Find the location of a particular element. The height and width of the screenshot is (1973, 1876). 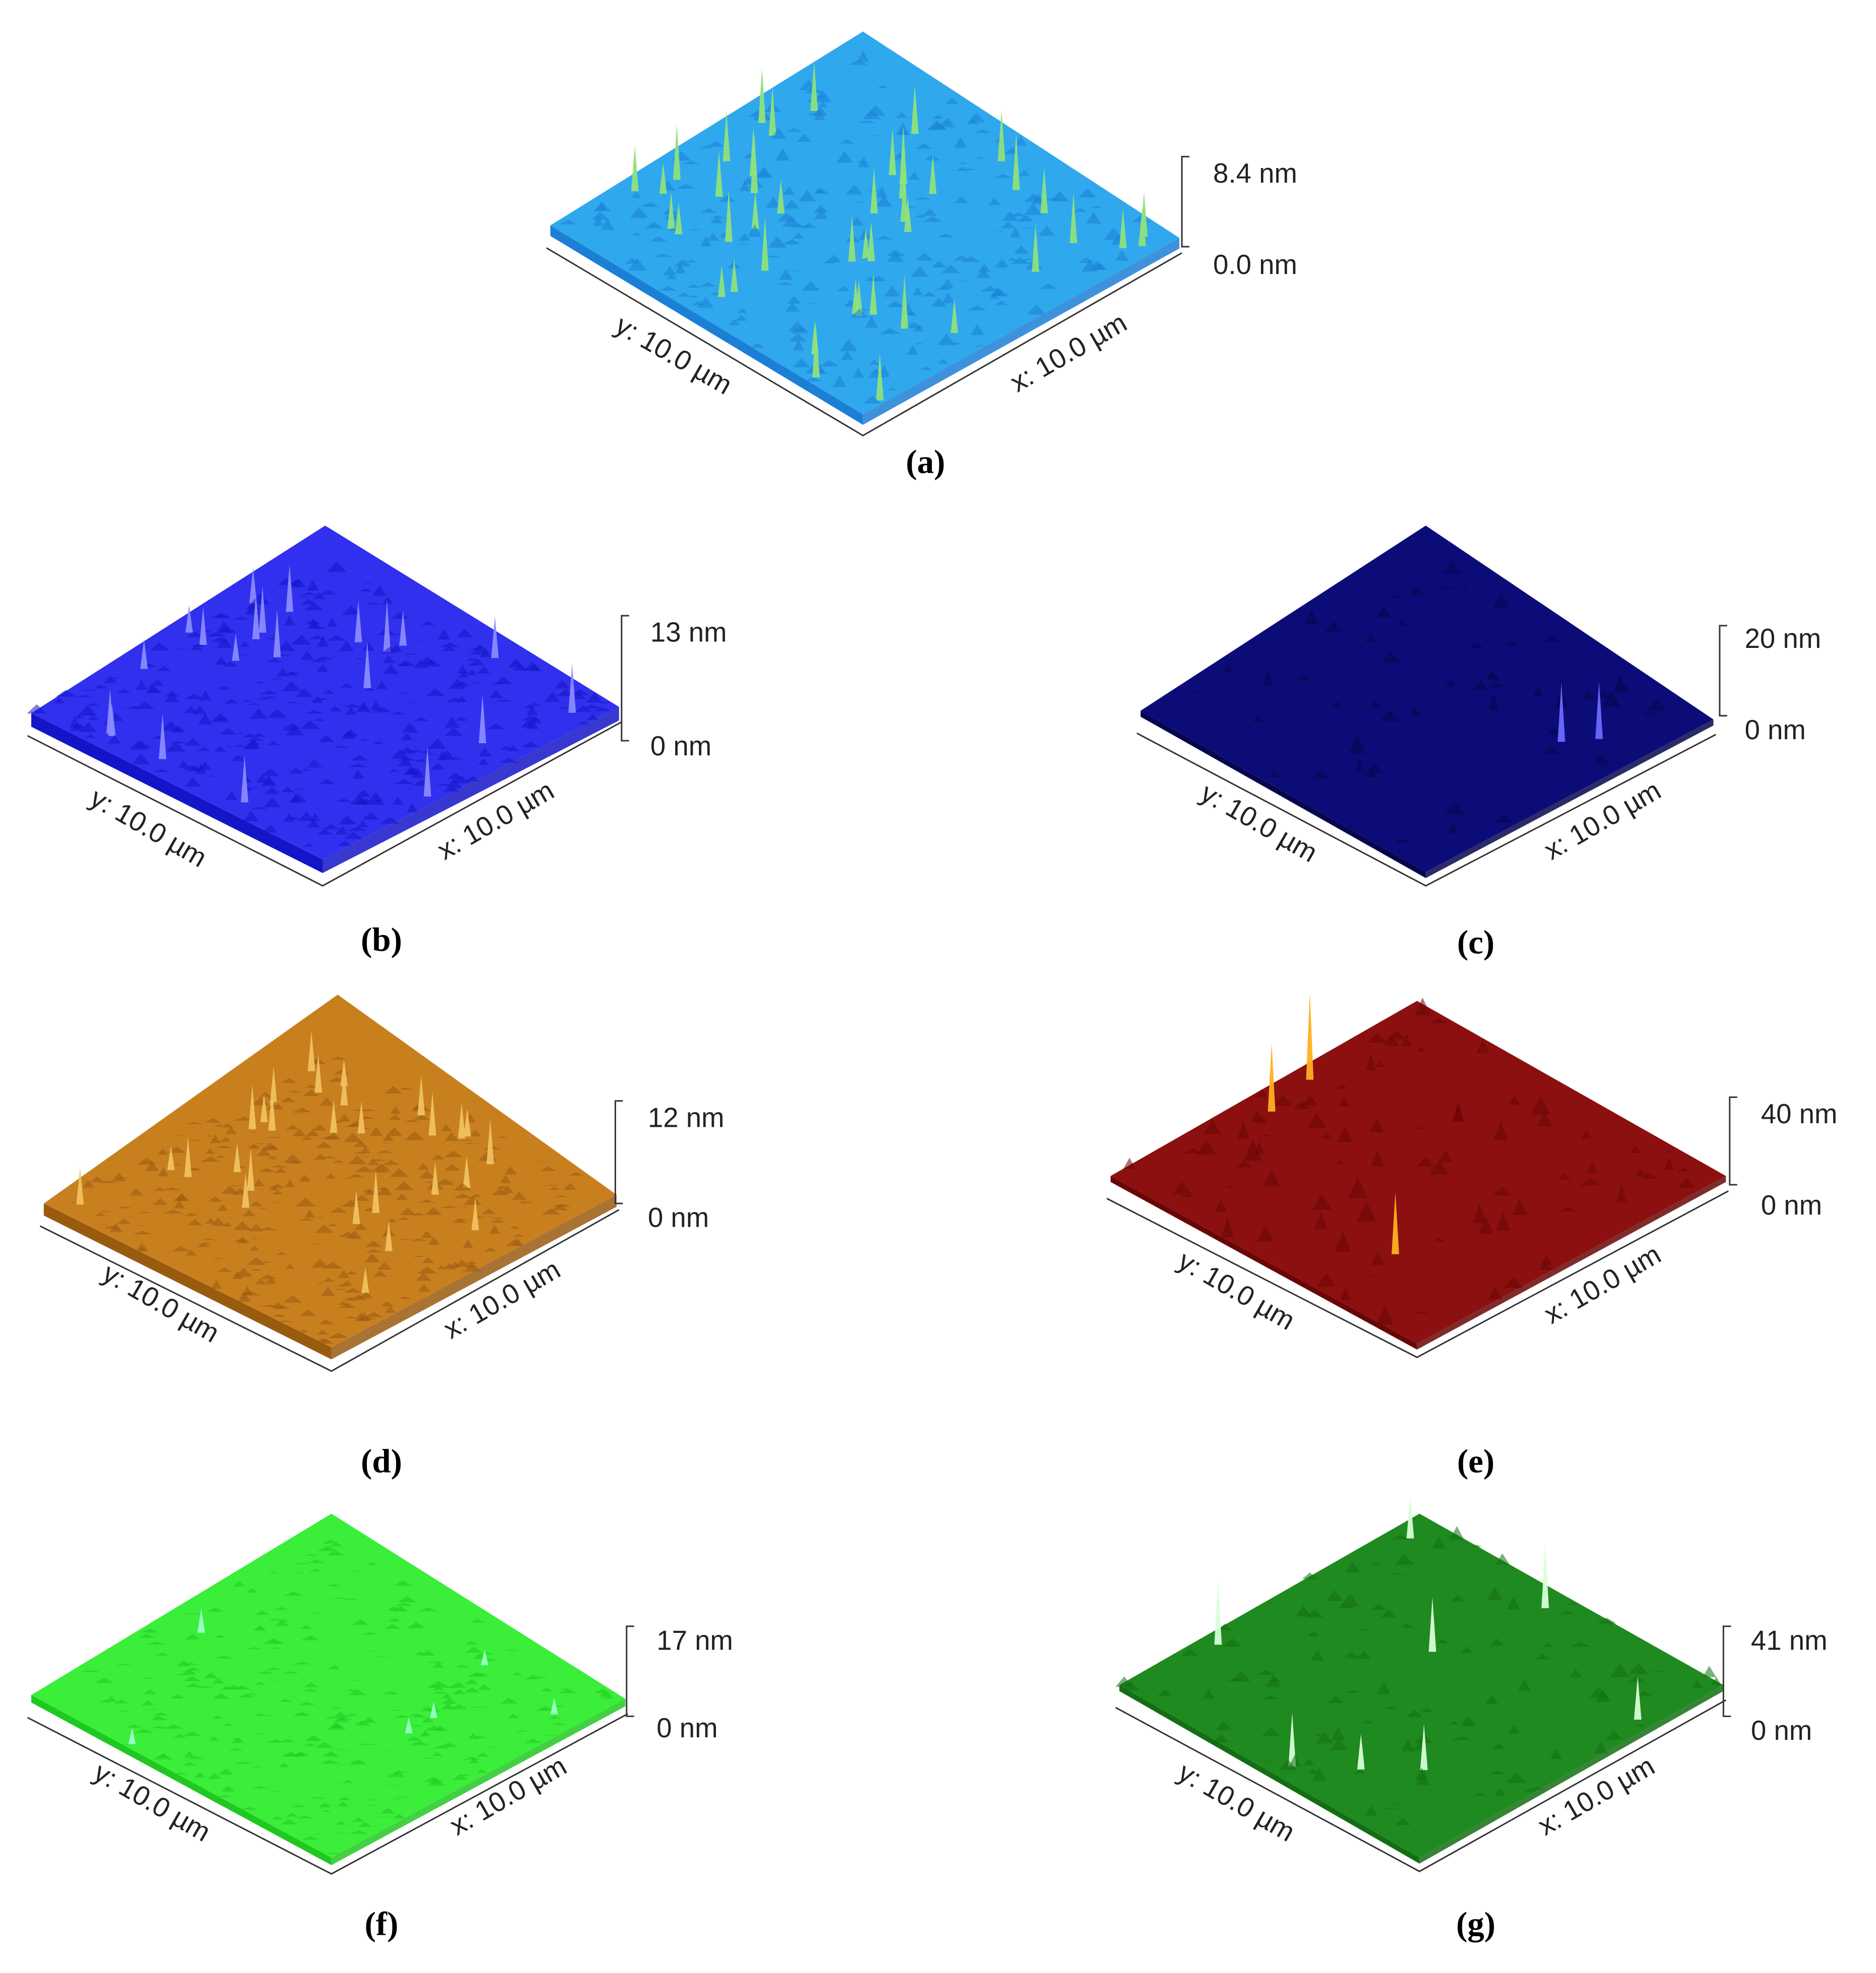

surface-side is located at coordinates (1571, 1263).